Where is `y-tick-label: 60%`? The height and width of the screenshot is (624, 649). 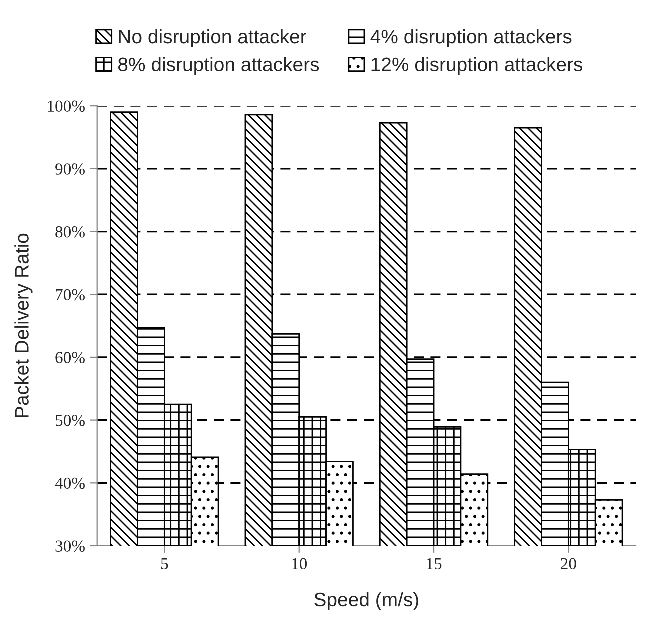 y-tick-label: 60% is located at coordinates (70, 358).